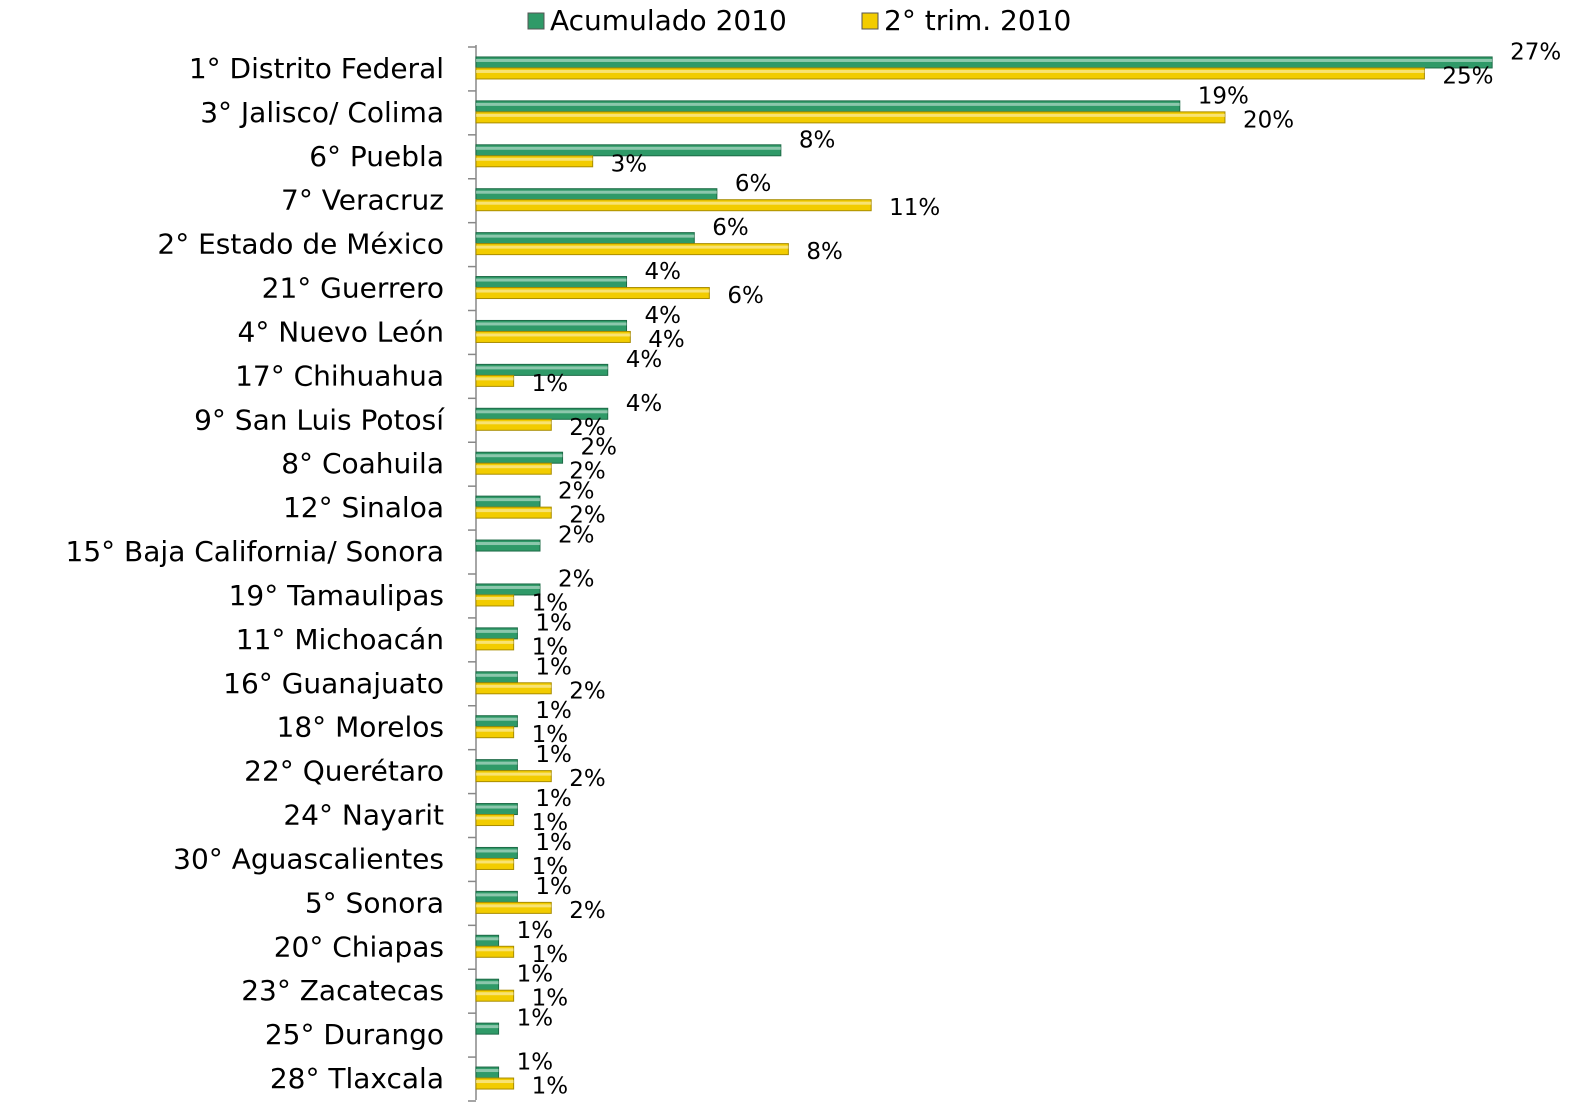 This screenshot has height=1114, width=1594. What do you see at coordinates (362, 200) in the screenshot?
I see `y-tick-label: 7° Veracruz` at bounding box center [362, 200].